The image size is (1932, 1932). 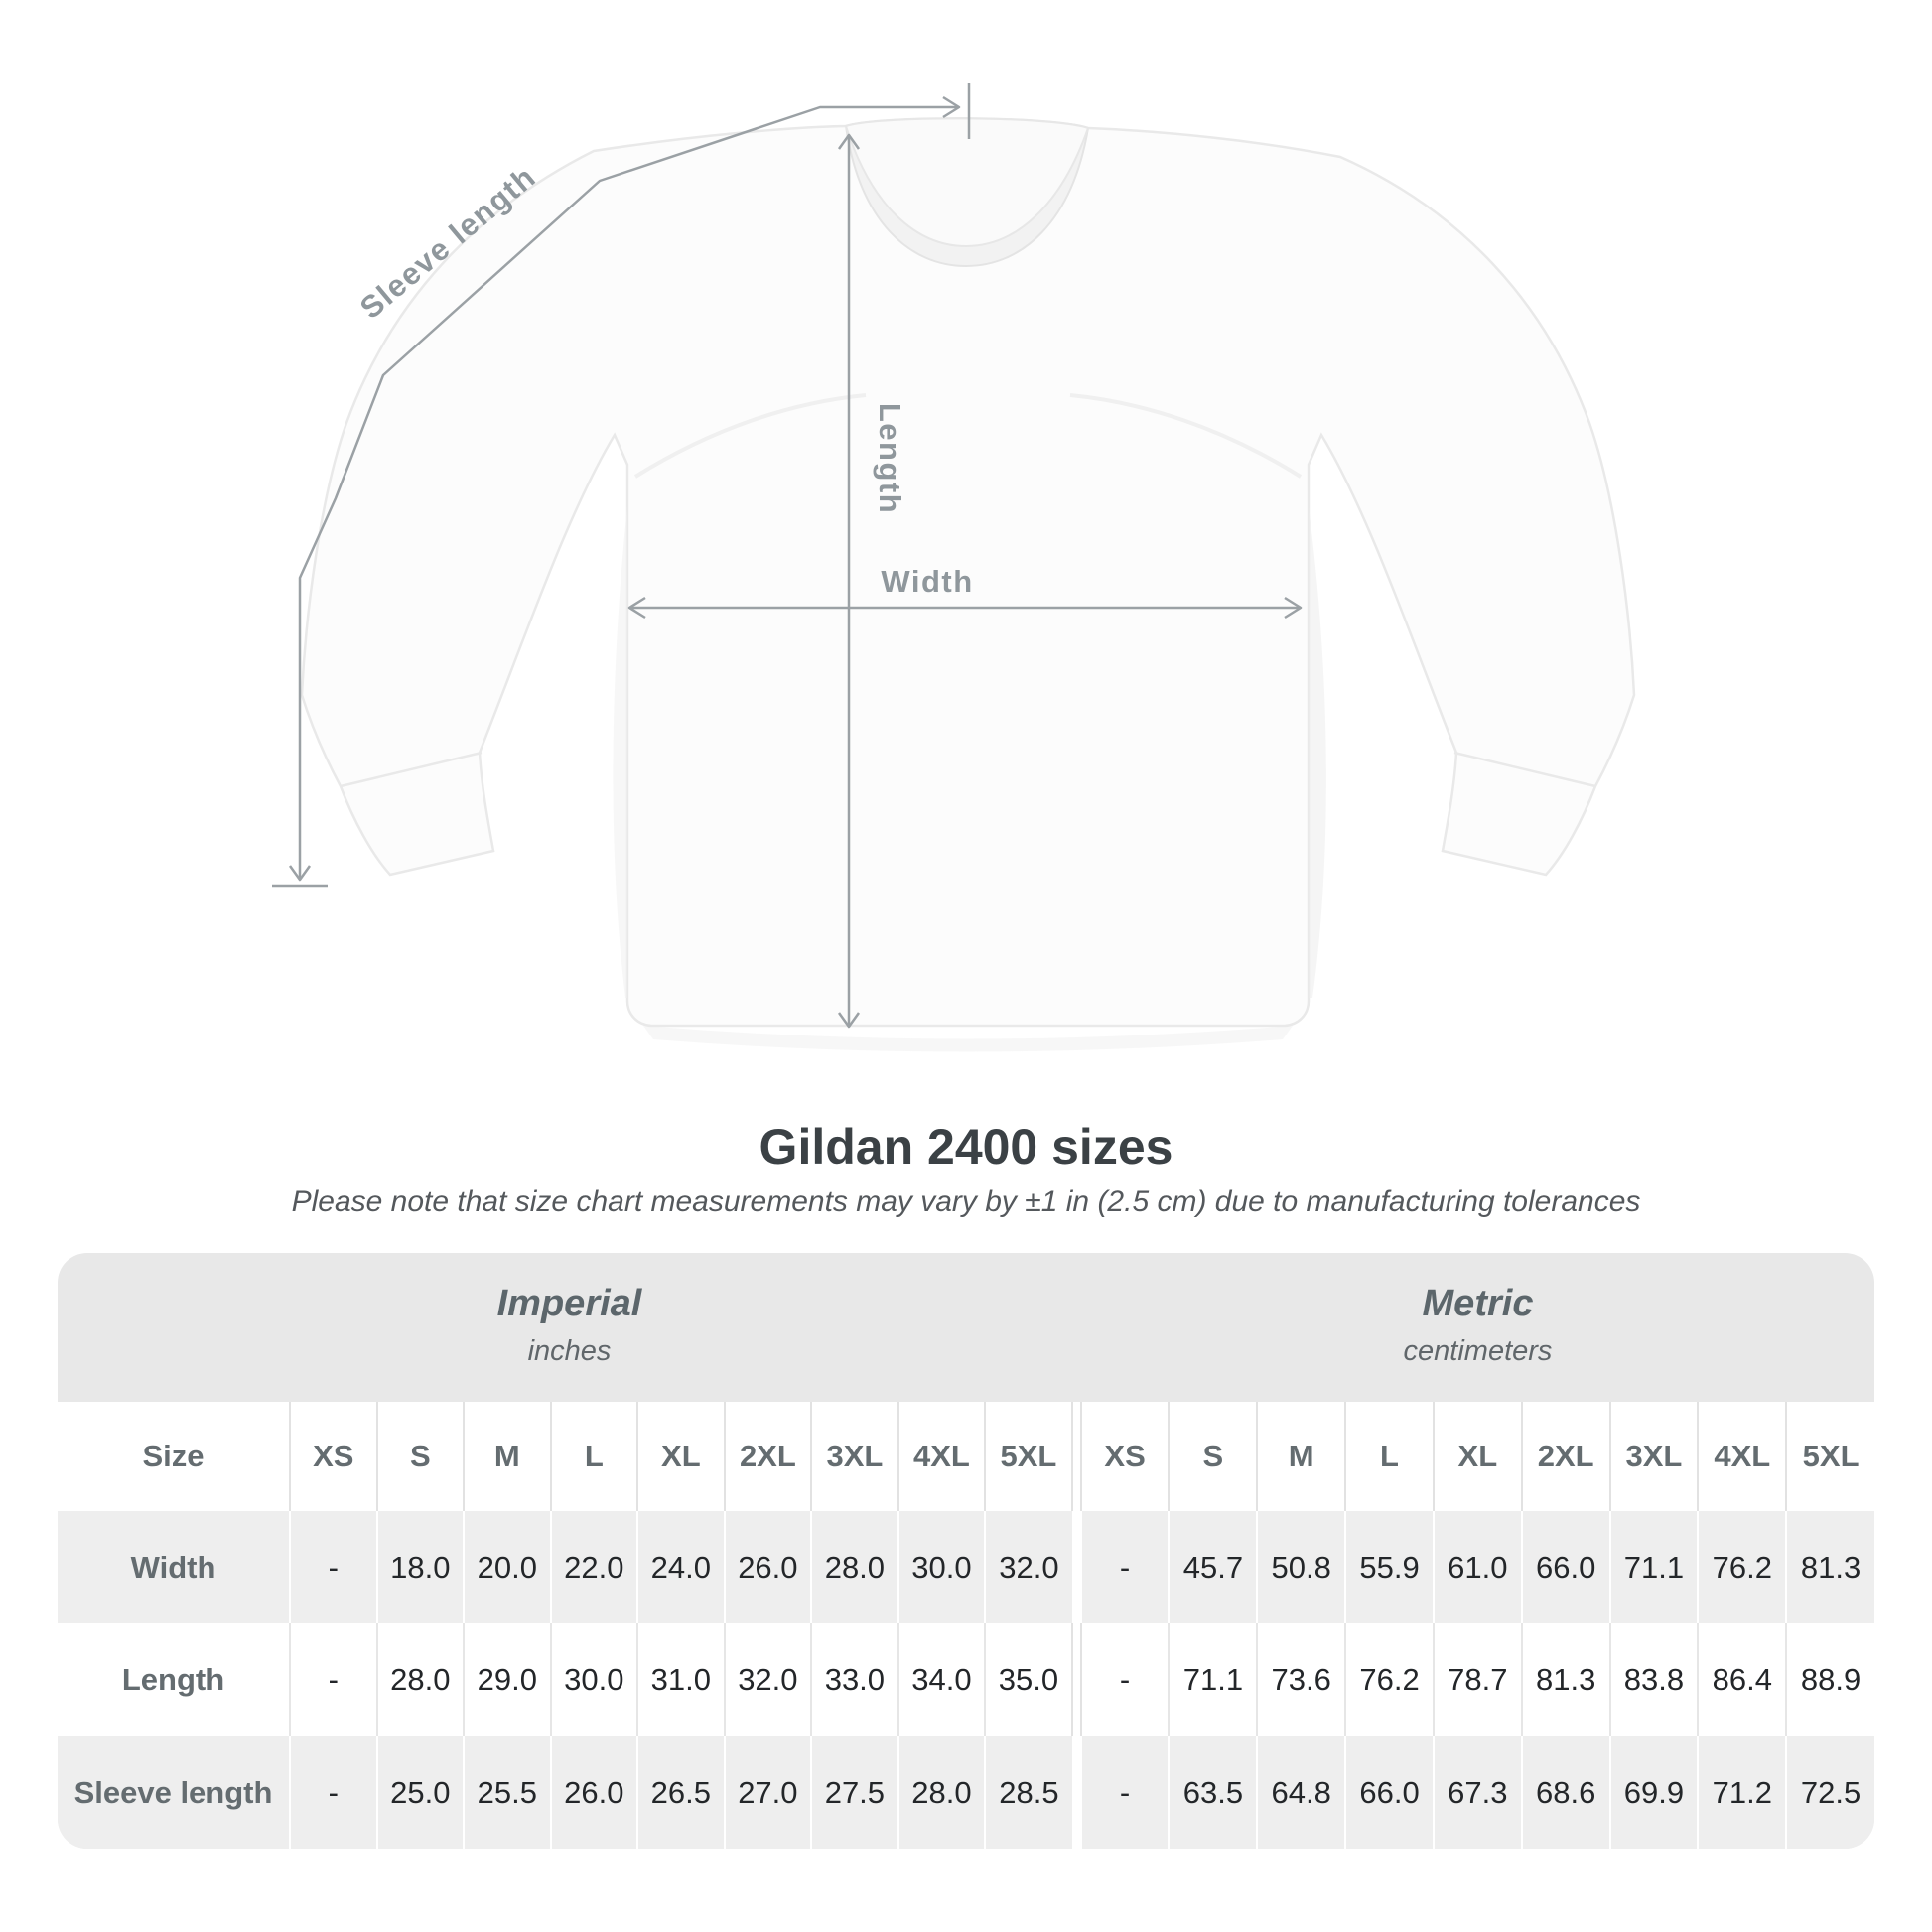 I want to click on metric-size-header: XL, so click(x=1477, y=1456).